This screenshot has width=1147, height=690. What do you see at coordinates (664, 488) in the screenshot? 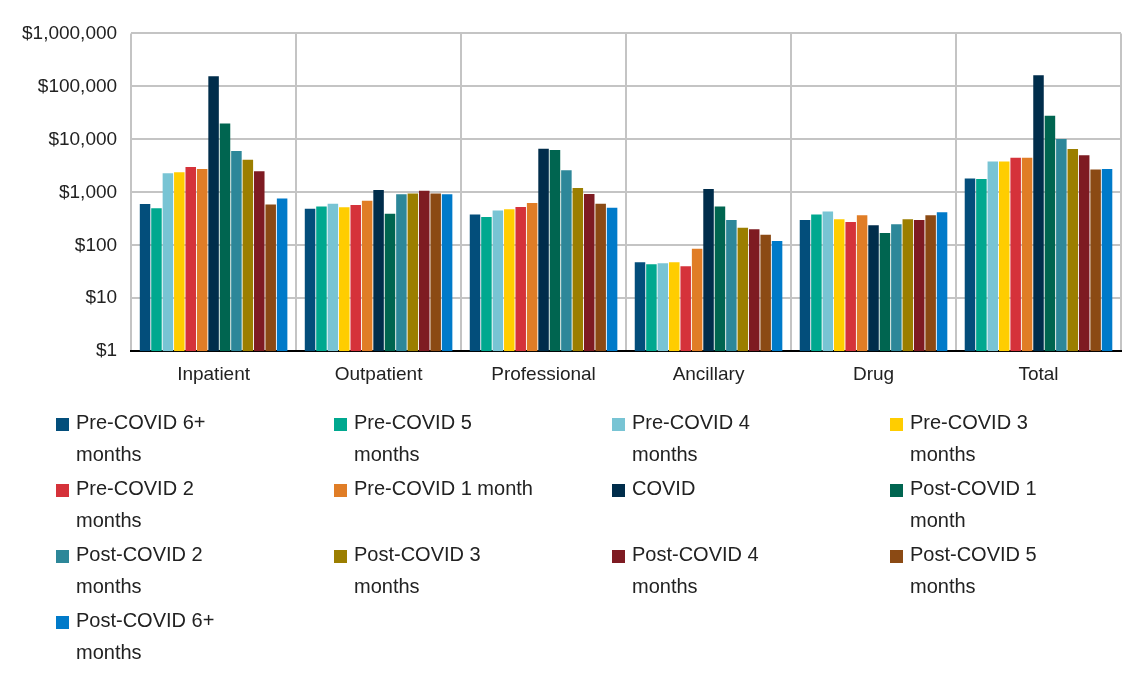
I see `legend-label: COVID` at bounding box center [664, 488].